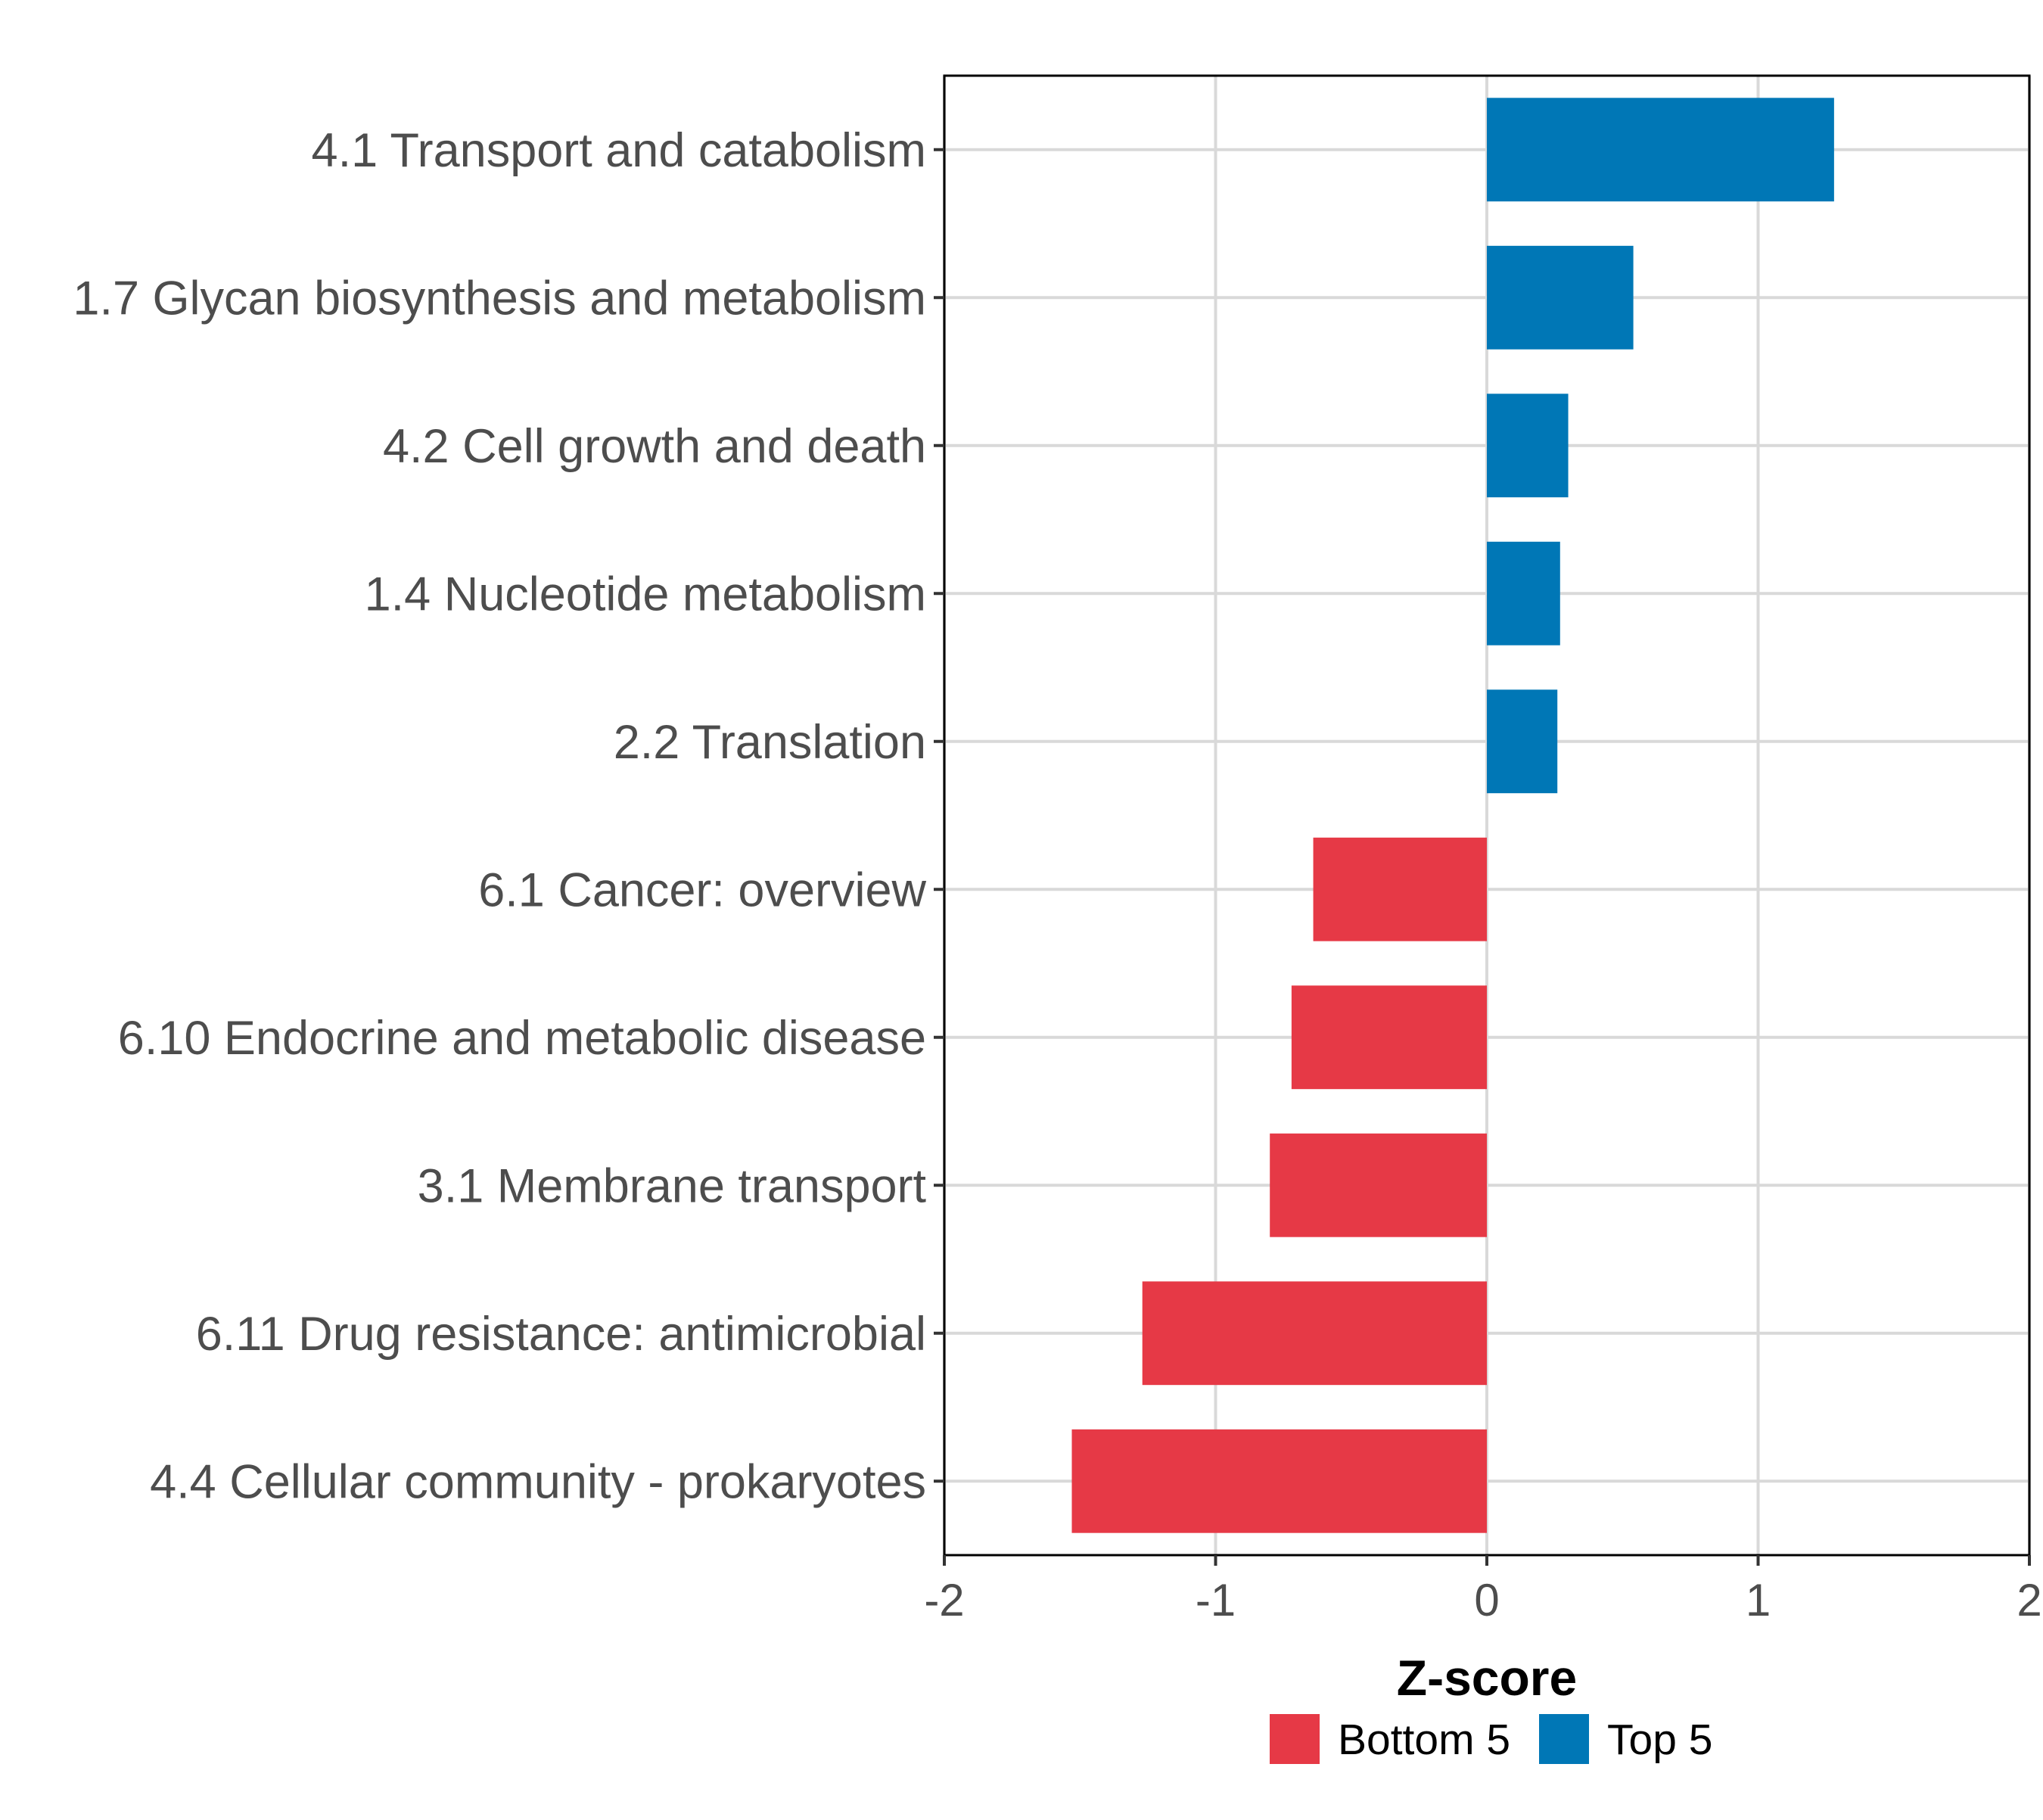 This screenshot has height=1820, width=2043. What do you see at coordinates (2029, 1600) in the screenshot?
I see `x-tick-label-4: 2` at bounding box center [2029, 1600].